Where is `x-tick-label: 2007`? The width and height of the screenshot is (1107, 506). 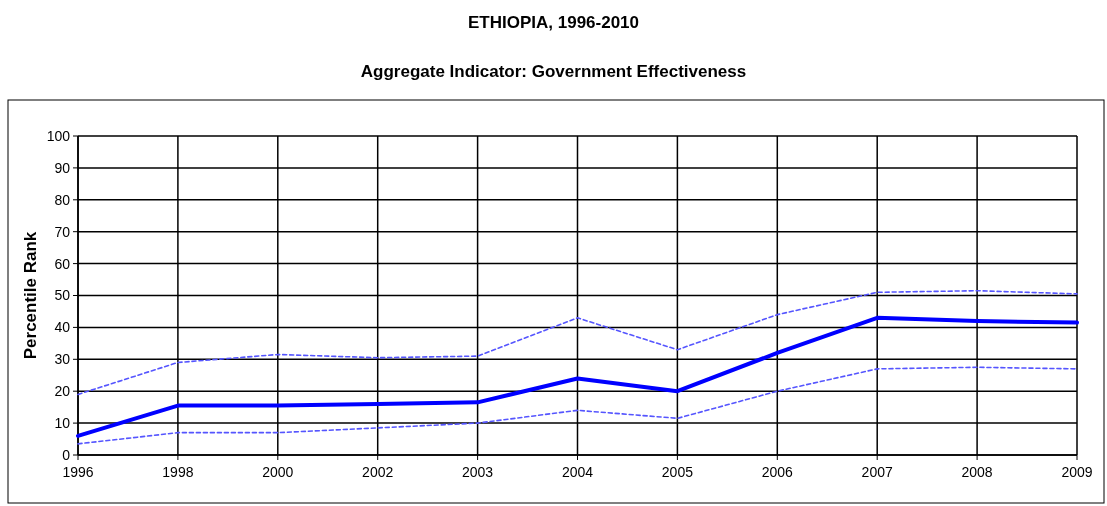
x-tick-label: 2007 is located at coordinates (877, 472).